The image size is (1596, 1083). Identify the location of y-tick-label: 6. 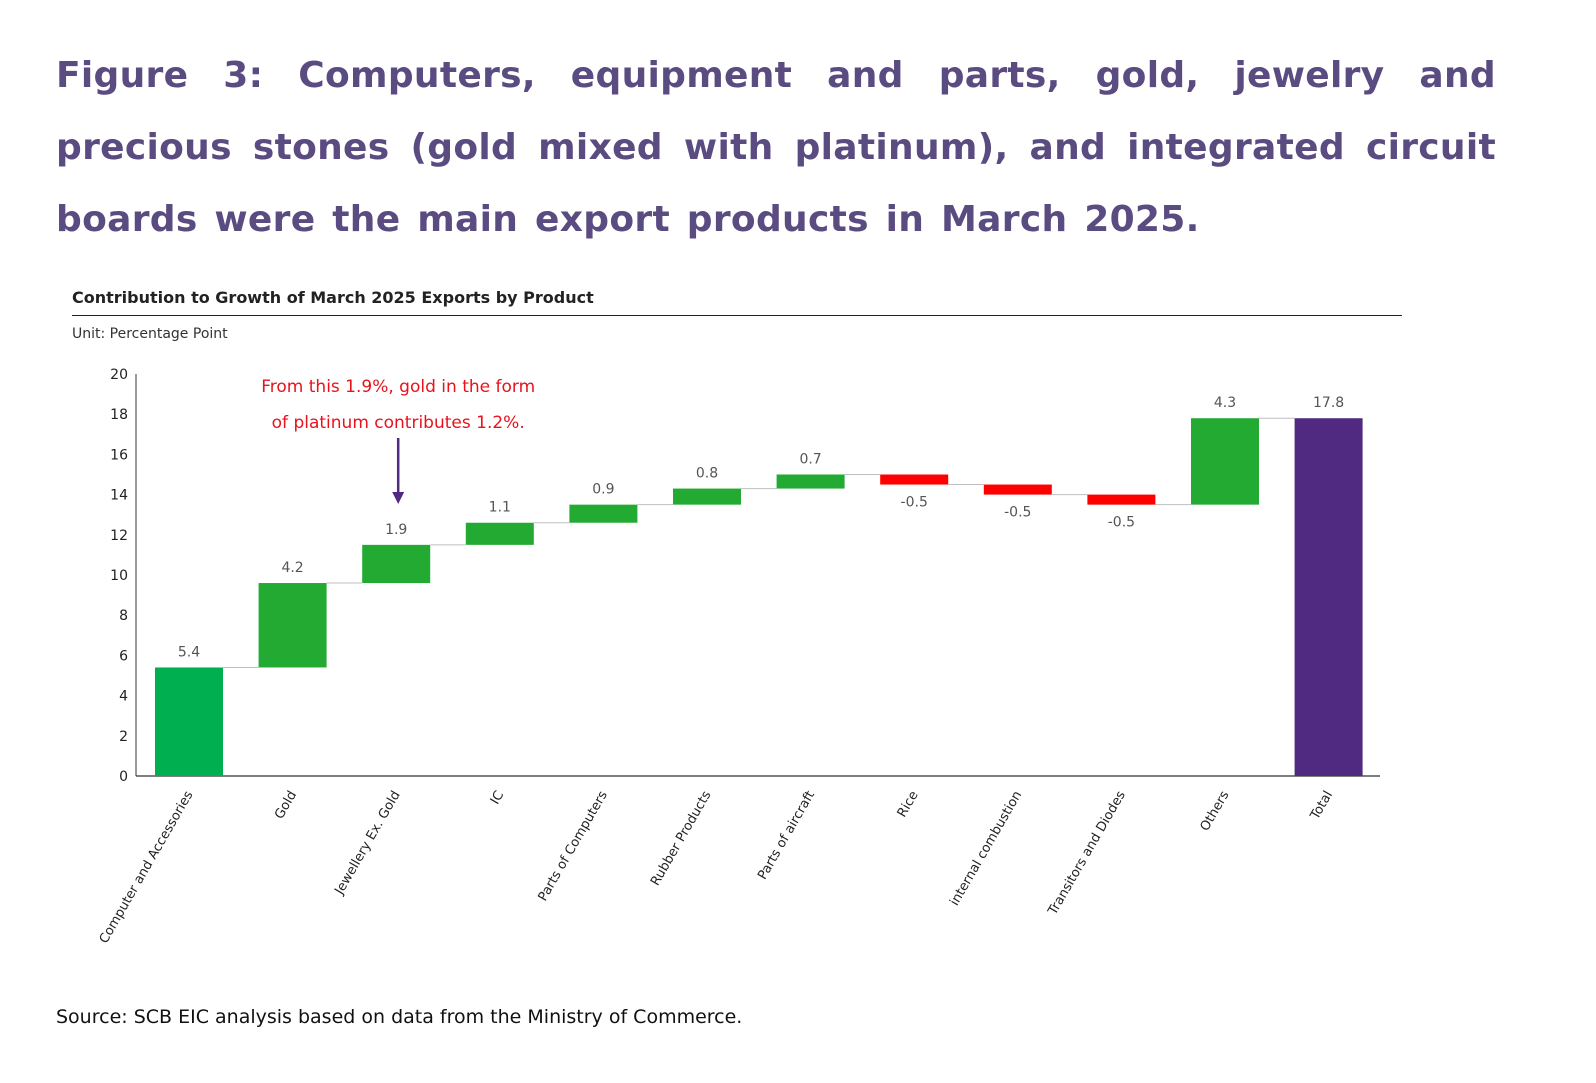
(123, 656).